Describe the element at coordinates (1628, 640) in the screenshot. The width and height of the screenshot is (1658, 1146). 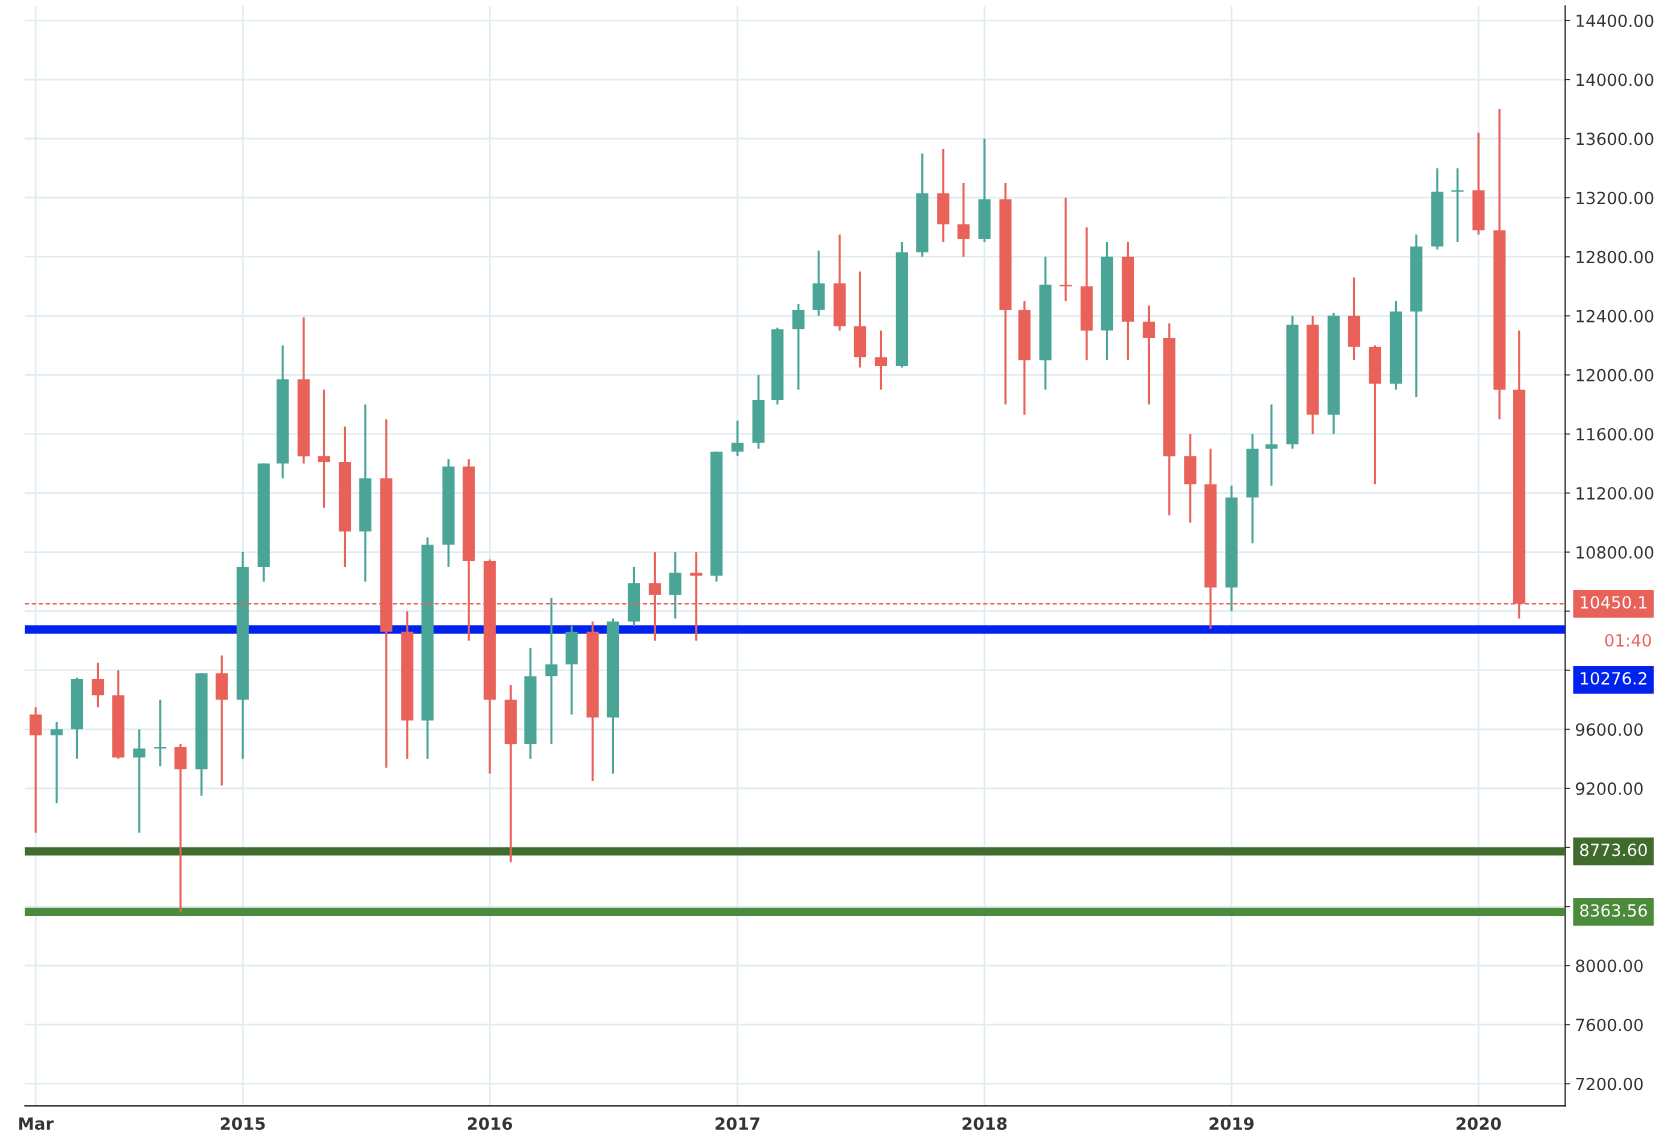
I see `text: 01:40` at that location.